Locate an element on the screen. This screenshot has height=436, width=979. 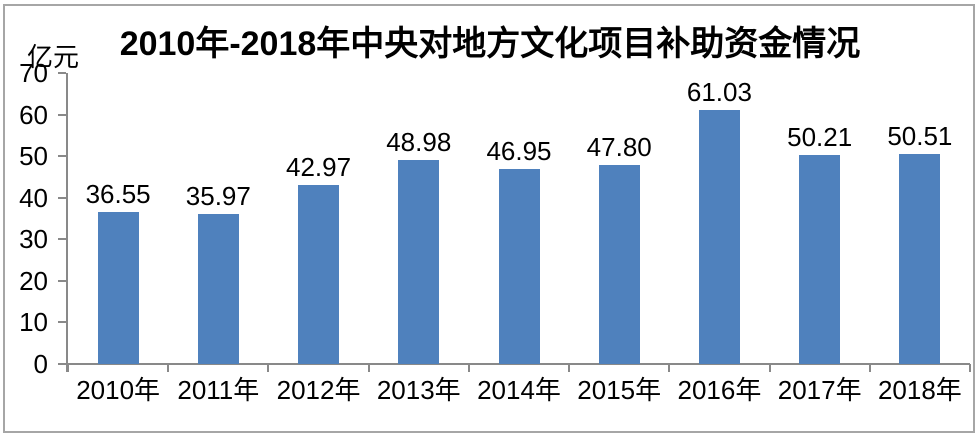
x-axis-category-label: 2016年 is located at coordinates (719, 390).